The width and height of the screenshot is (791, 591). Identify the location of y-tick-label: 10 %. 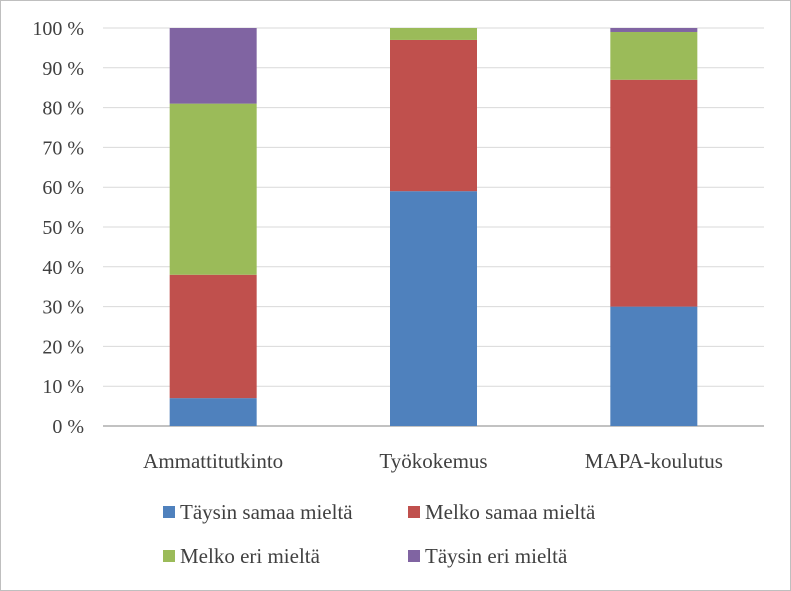
(63, 387).